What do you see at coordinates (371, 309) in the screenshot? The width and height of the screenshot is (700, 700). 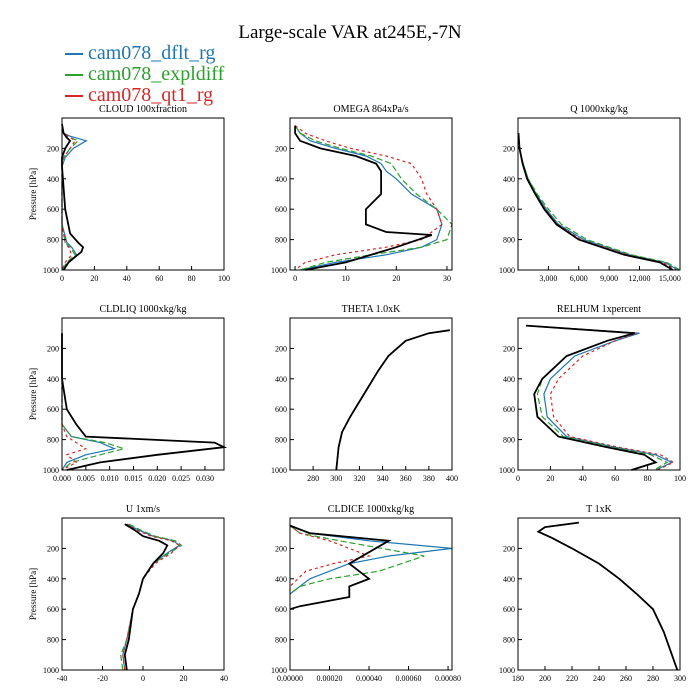 I see `panel-title: THETA 1.0xK` at bounding box center [371, 309].